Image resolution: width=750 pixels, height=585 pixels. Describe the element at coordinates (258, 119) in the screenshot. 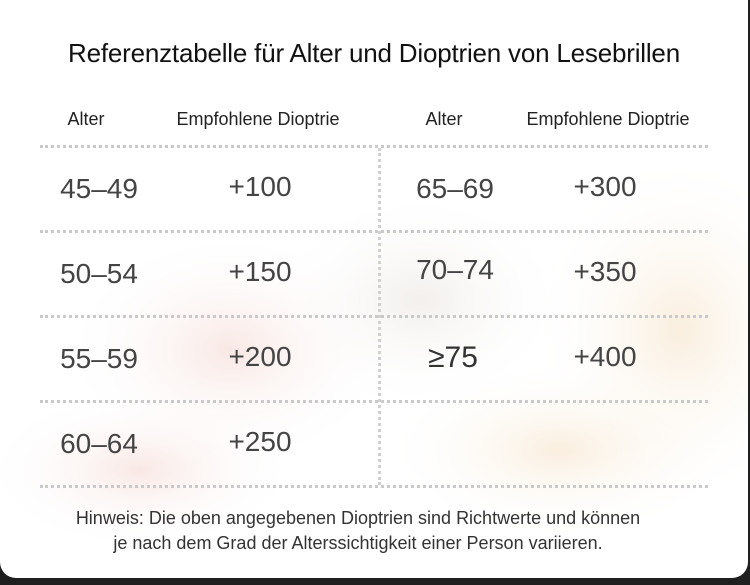

I see `header-diopter-left: Empfohlene Dioptrie` at that location.